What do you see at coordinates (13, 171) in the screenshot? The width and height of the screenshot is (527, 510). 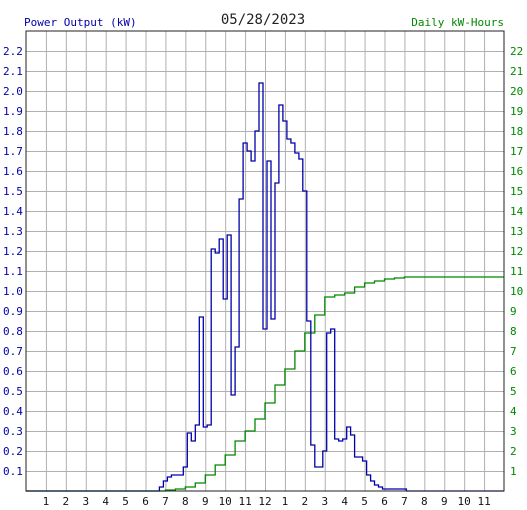 I see `y-left-tick-label: 1.6` at bounding box center [13, 171].